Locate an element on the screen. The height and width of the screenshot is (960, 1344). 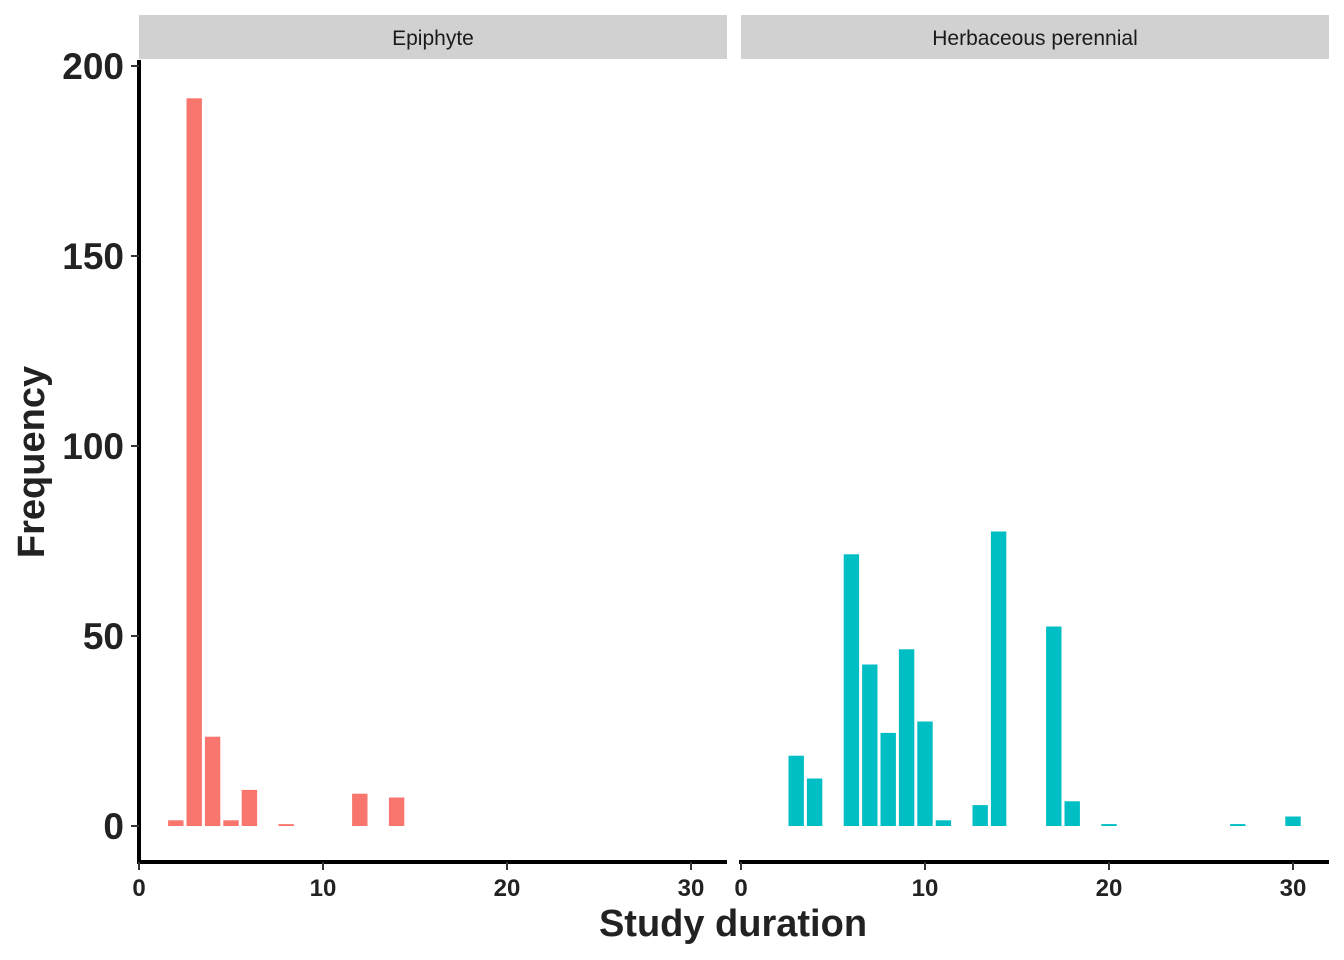
x-axis-title: Study duration is located at coordinates (733, 924).